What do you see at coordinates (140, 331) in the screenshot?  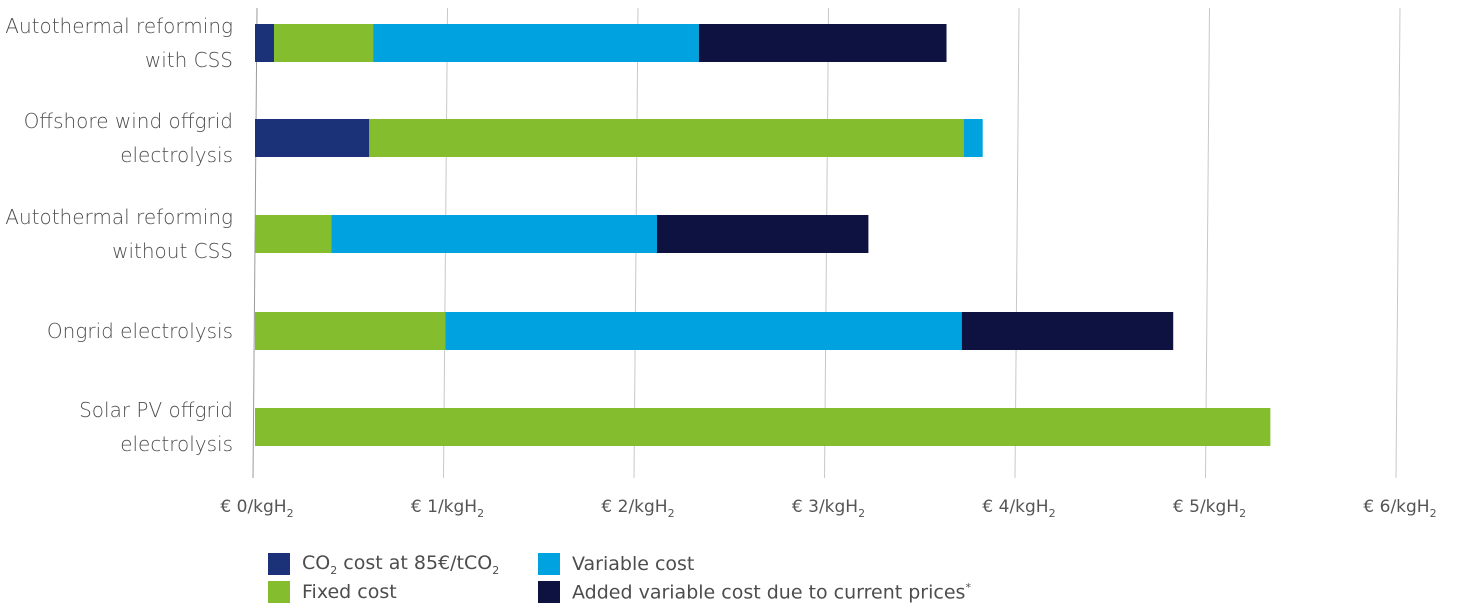 I see `category-label: Ongrid electrolysis` at bounding box center [140, 331].